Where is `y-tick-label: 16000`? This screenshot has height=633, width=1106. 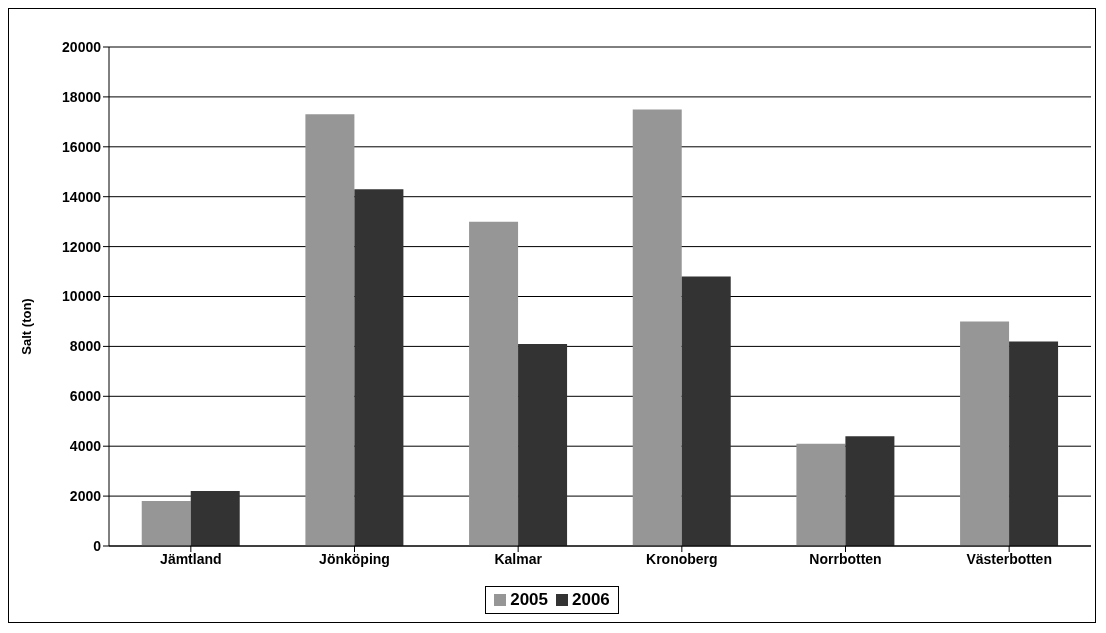
y-tick-label: 16000 is located at coordinates (82, 146).